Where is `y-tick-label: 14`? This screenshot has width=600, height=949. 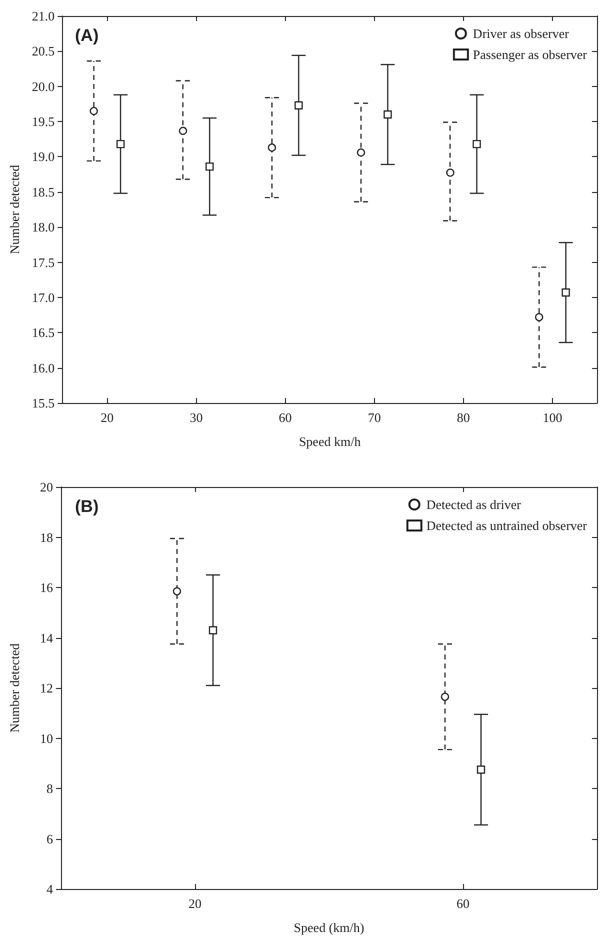 y-tick-label: 14 is located at coordinates (47, 638).